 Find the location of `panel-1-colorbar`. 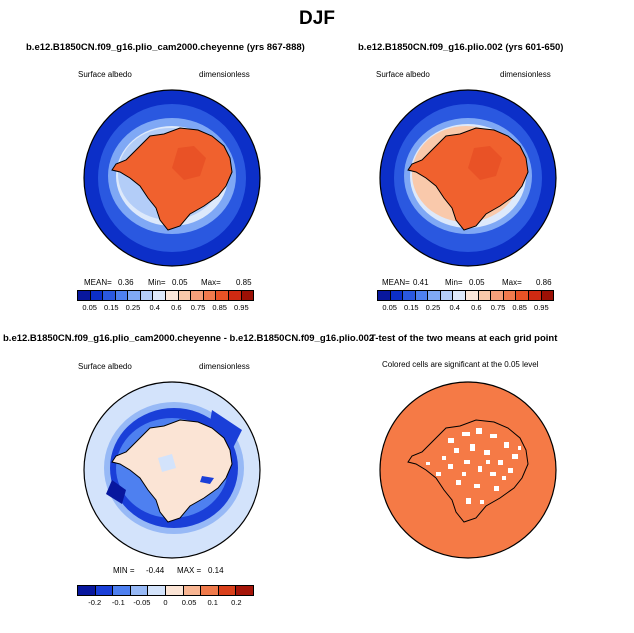

panel-1-colorbar is located at coordinates (165, 295).